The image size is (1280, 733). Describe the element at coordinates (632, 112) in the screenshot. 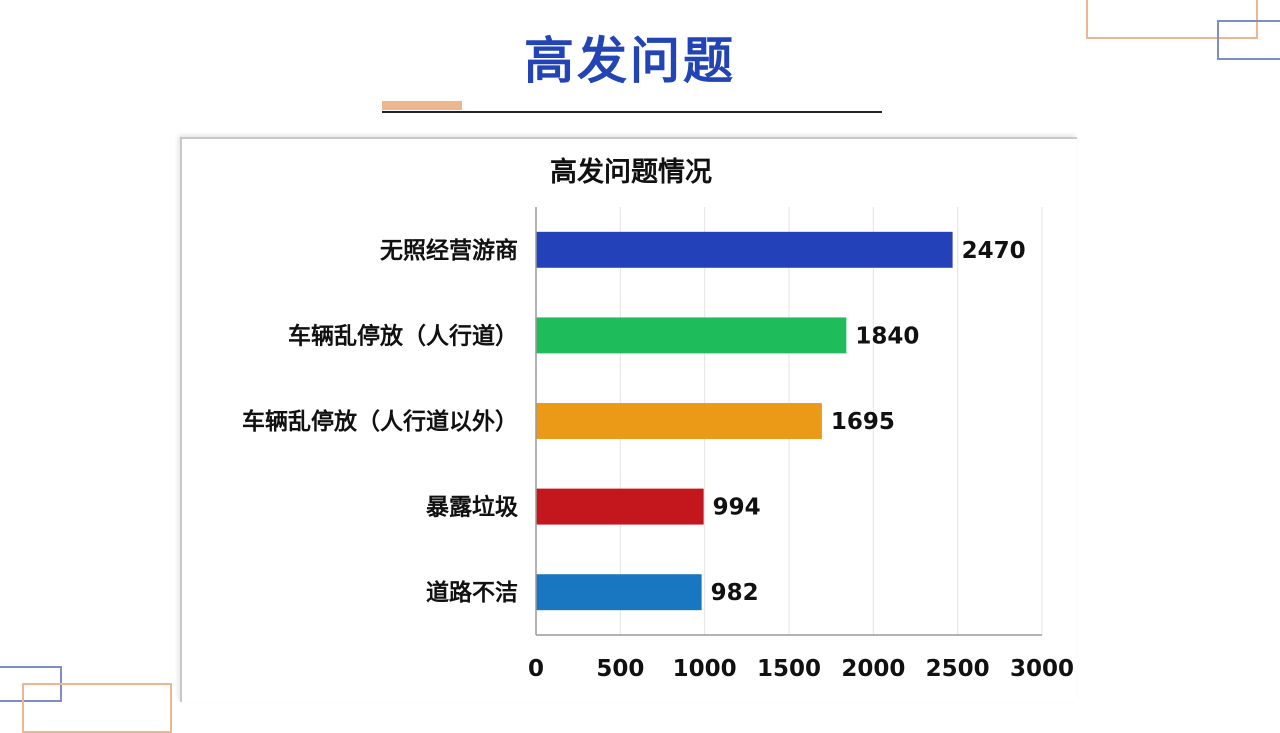

I see `title-underline` at that location.